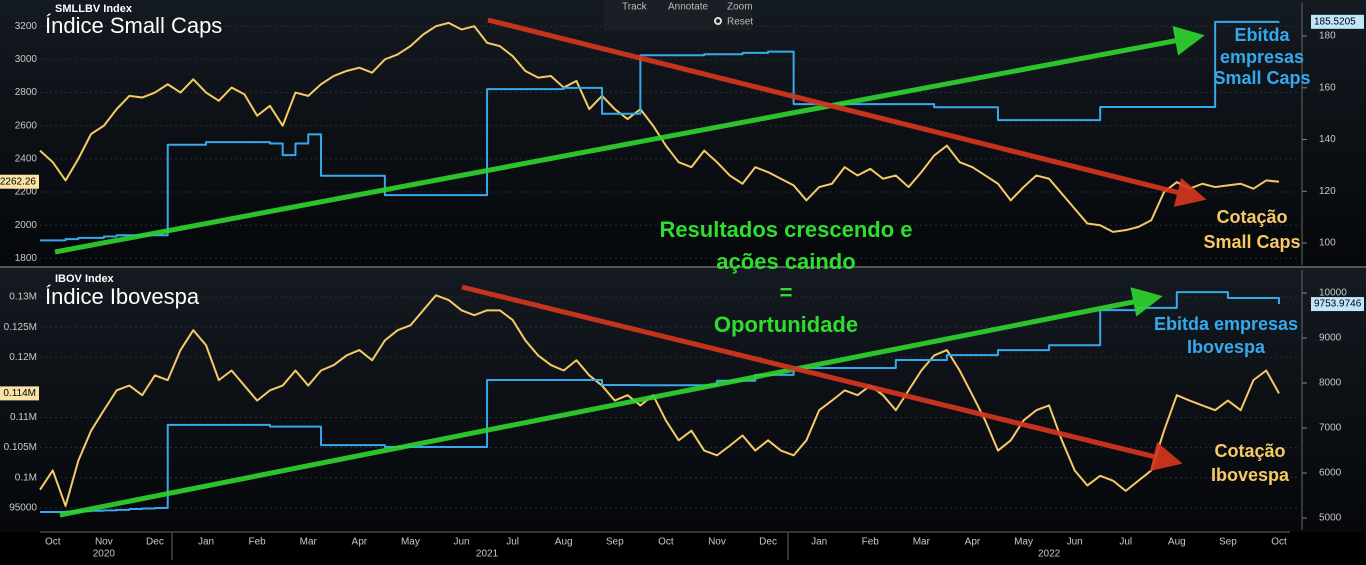  Describe the element at coordinates (23, 507) in the screenshot. I see `y-tick-label: 95000` at that location.